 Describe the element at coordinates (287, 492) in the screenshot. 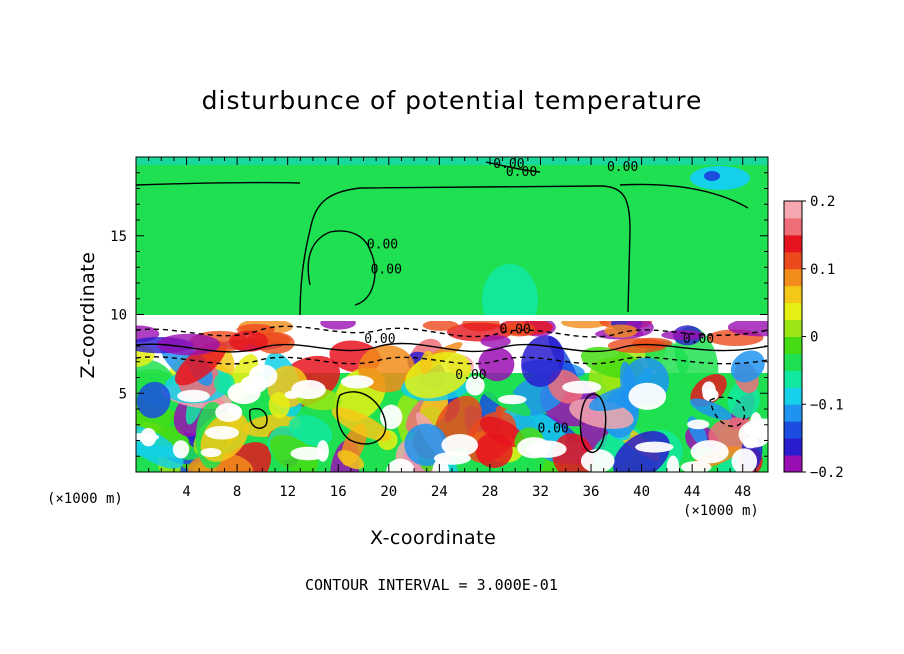

I see `x-tick-label: 12` at that location.